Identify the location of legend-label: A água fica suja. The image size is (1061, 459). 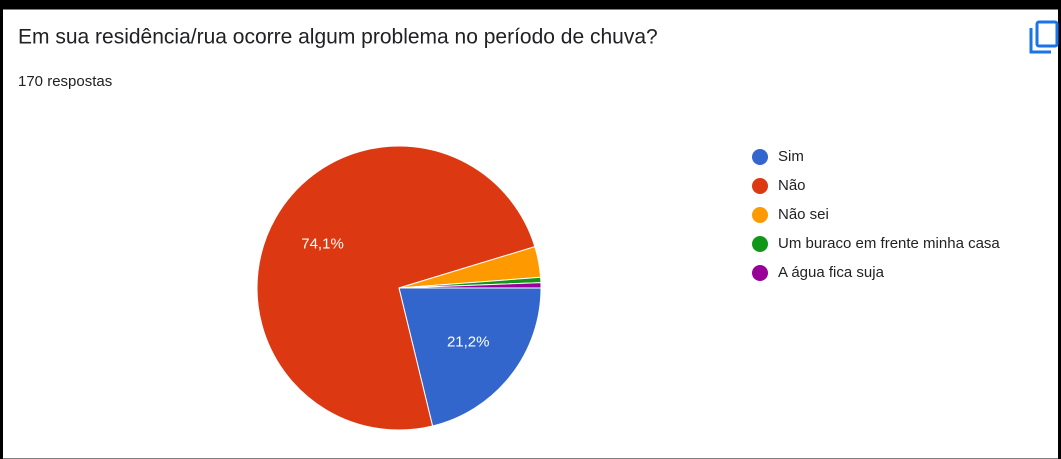
(831, 272).